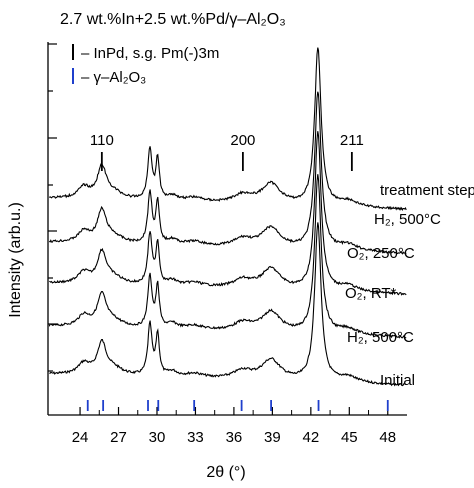 Image resolution: width=474 pixels, height=488 pixels. I want to click on y-axis-title: Intensity (arb.u.), so click(15, 260).